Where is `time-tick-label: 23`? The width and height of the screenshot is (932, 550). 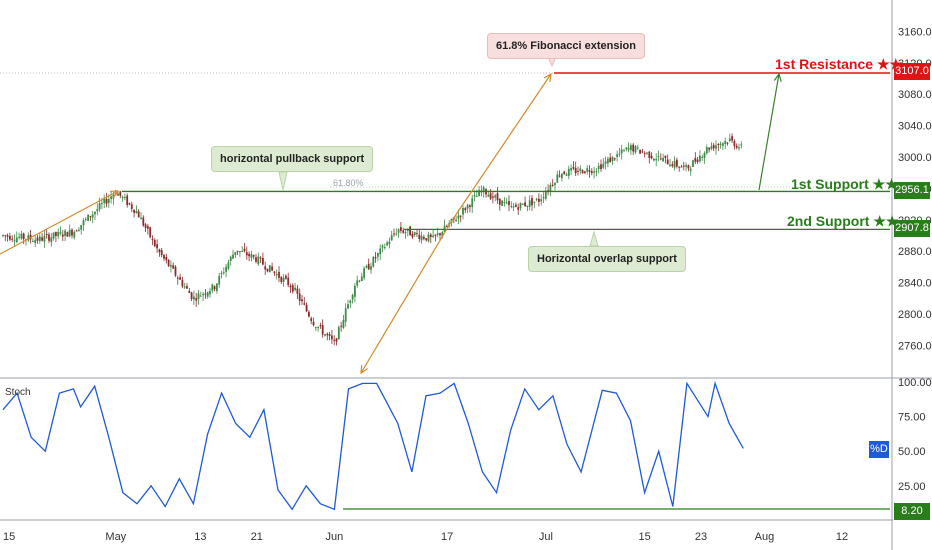 time-tick-label: 23 is located at coordinates (701, 537).